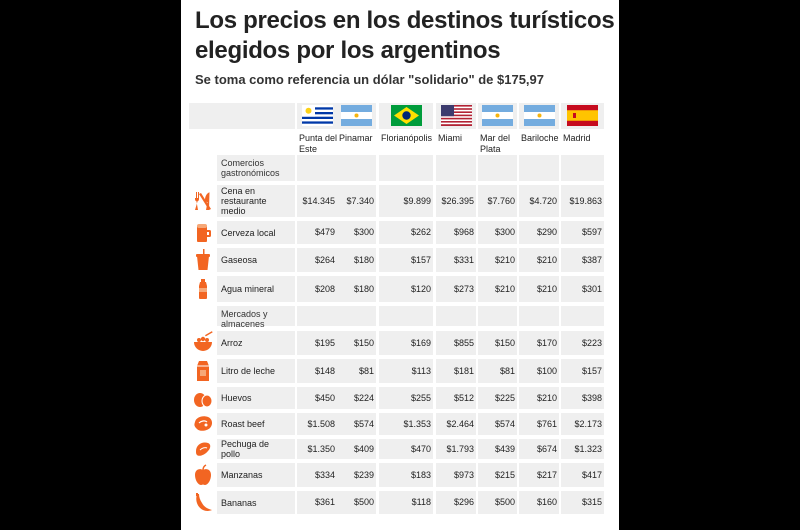 The image size is (800, 530). I want to click on column-header: Miami, so click(450, 138).